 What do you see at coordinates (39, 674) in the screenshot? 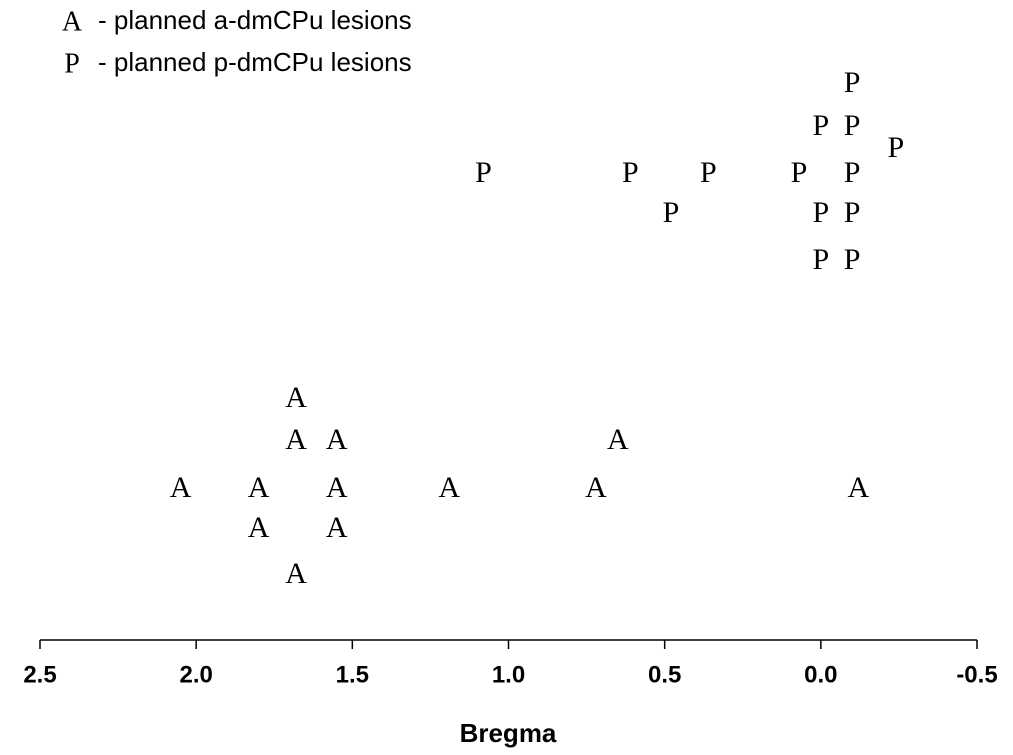
I see `x-tick-label: 2.5` at bounding box center [39, 674].